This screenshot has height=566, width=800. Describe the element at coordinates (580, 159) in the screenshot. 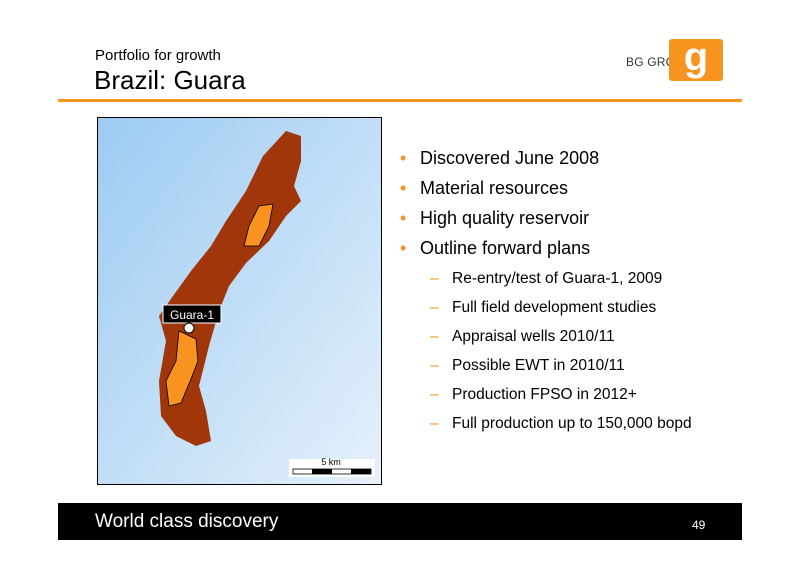

I see `bullet: Discovered June 2008` at that location.